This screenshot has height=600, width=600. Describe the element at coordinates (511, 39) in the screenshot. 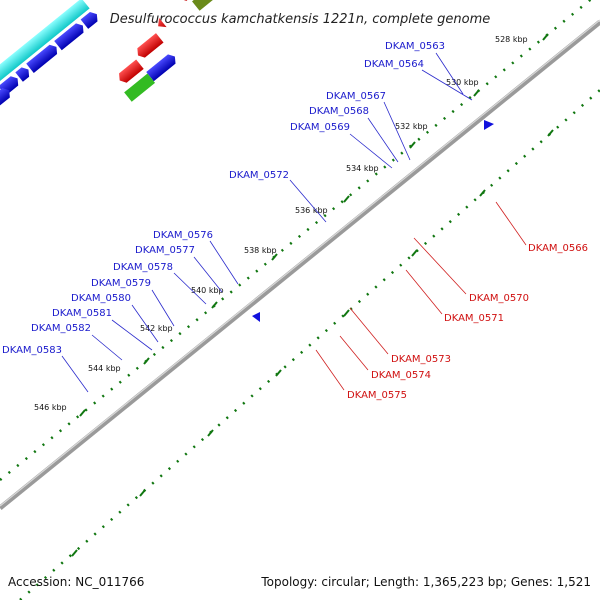

I see `tick-label: 528 kbp` at that location.